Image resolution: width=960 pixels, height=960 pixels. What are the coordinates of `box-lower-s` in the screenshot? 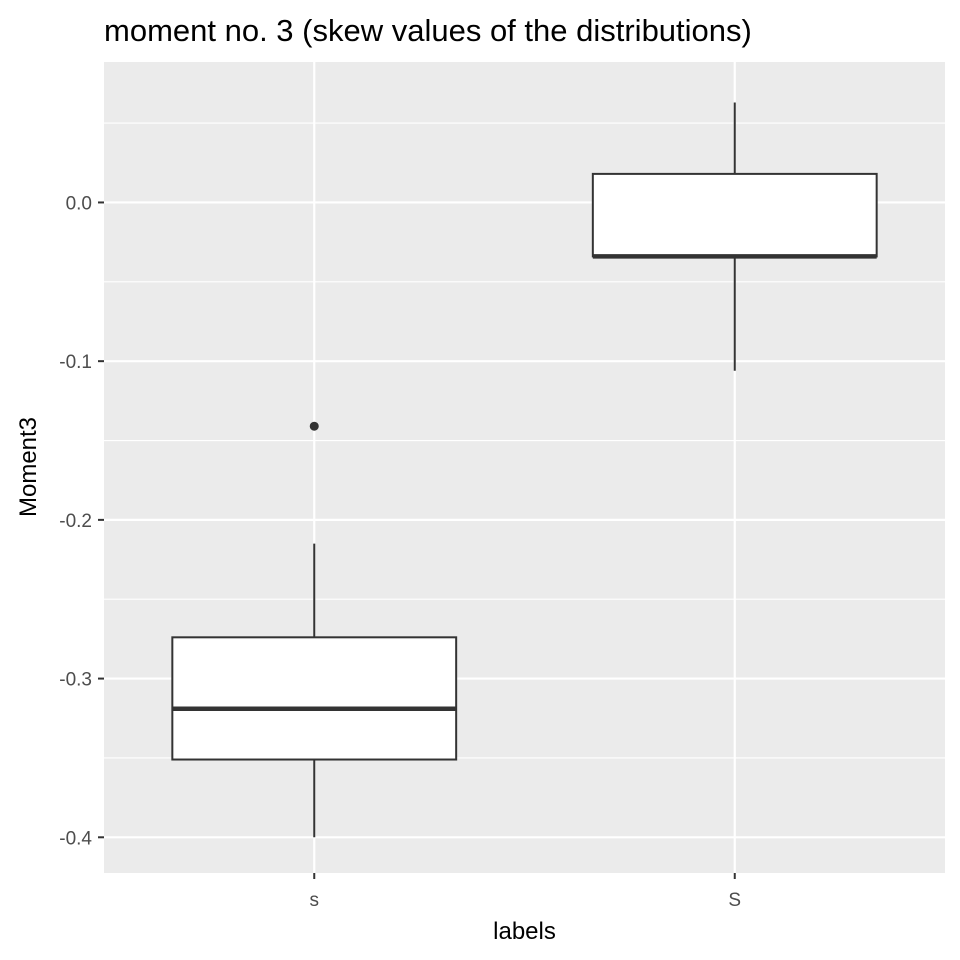 It's located at (314, 629).